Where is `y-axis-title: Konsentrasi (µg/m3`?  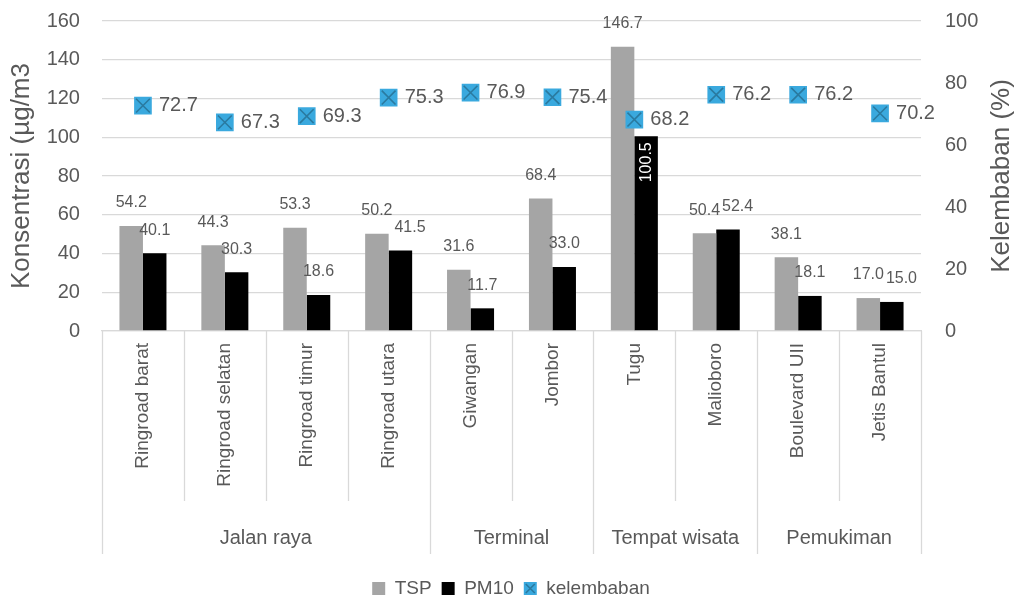
y-axis-title: Konsentrasi (µg/m3 is located at coordinates (19, 176).